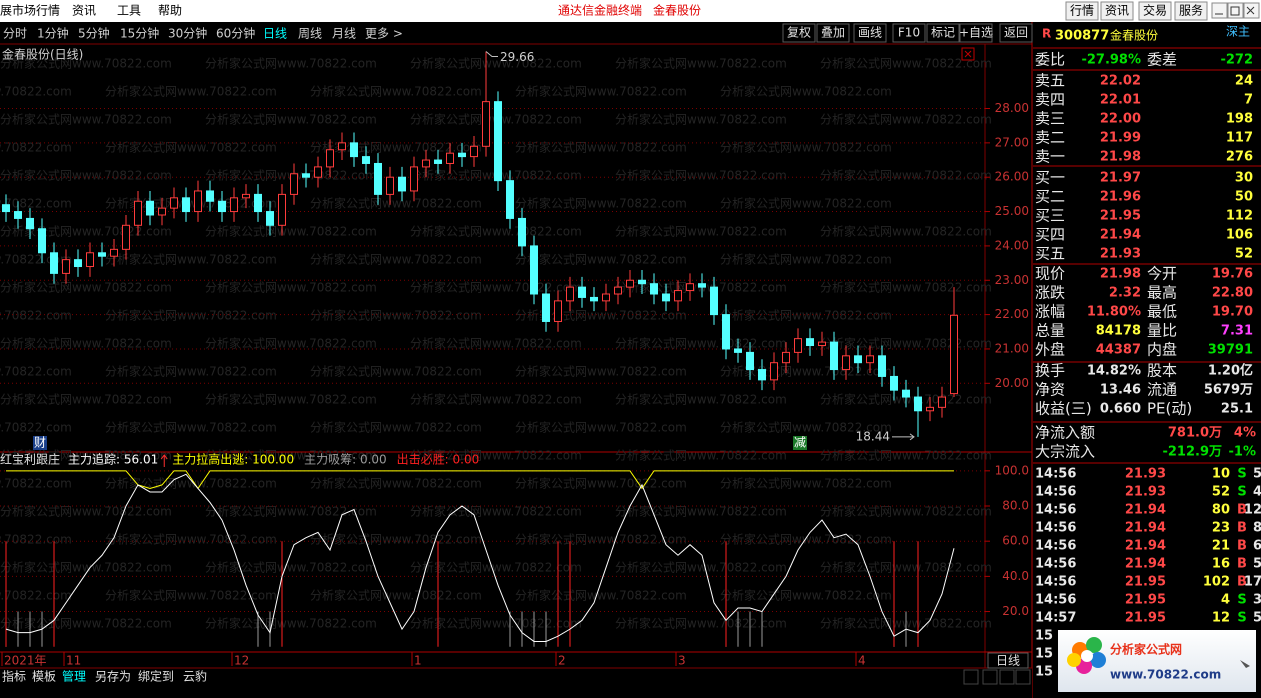 This screenshot has width=1261, height=698. Describe the element at coordinates (139, 33) in the screenshot. I see `period-tab: 15分钟` at that location.